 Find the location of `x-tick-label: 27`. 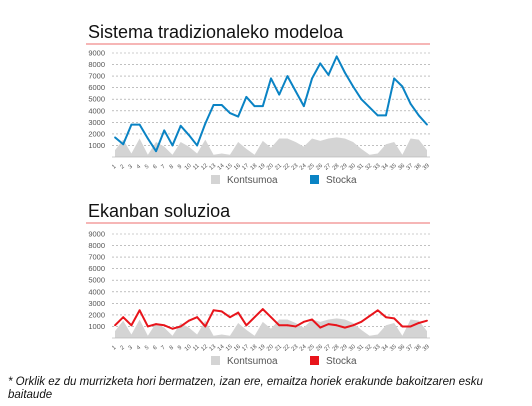

x-tick-label: 27 is located at coordinates (327, 167).